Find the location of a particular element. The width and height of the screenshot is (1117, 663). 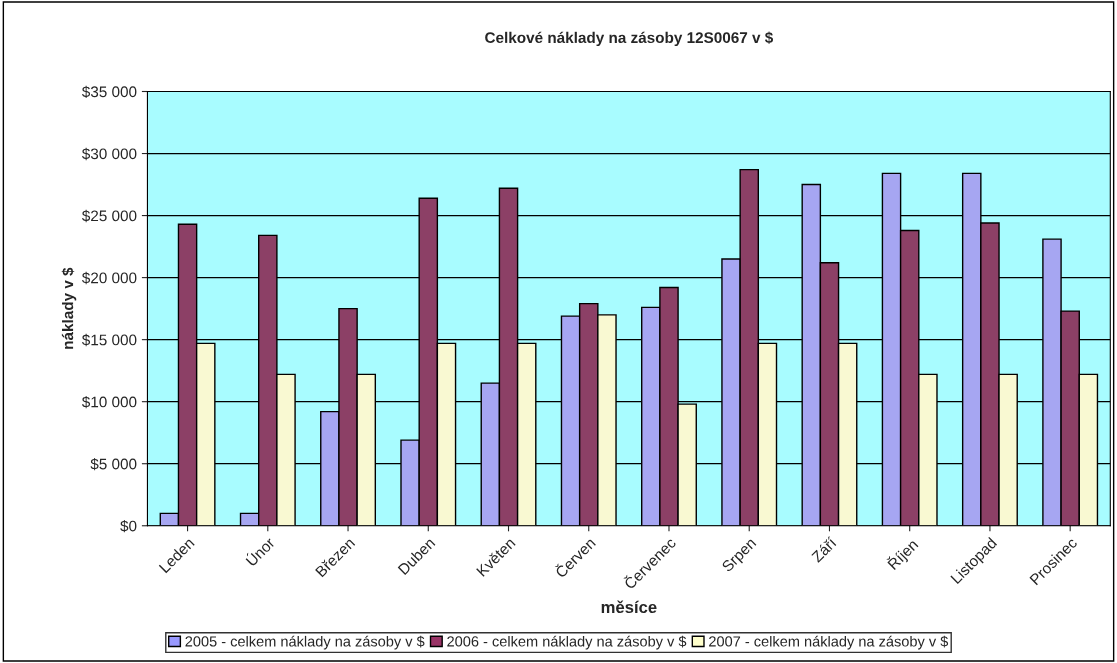

legend-label: 2005 - celkem náklady na zásoby v $ is located at coordinates (305, 642).